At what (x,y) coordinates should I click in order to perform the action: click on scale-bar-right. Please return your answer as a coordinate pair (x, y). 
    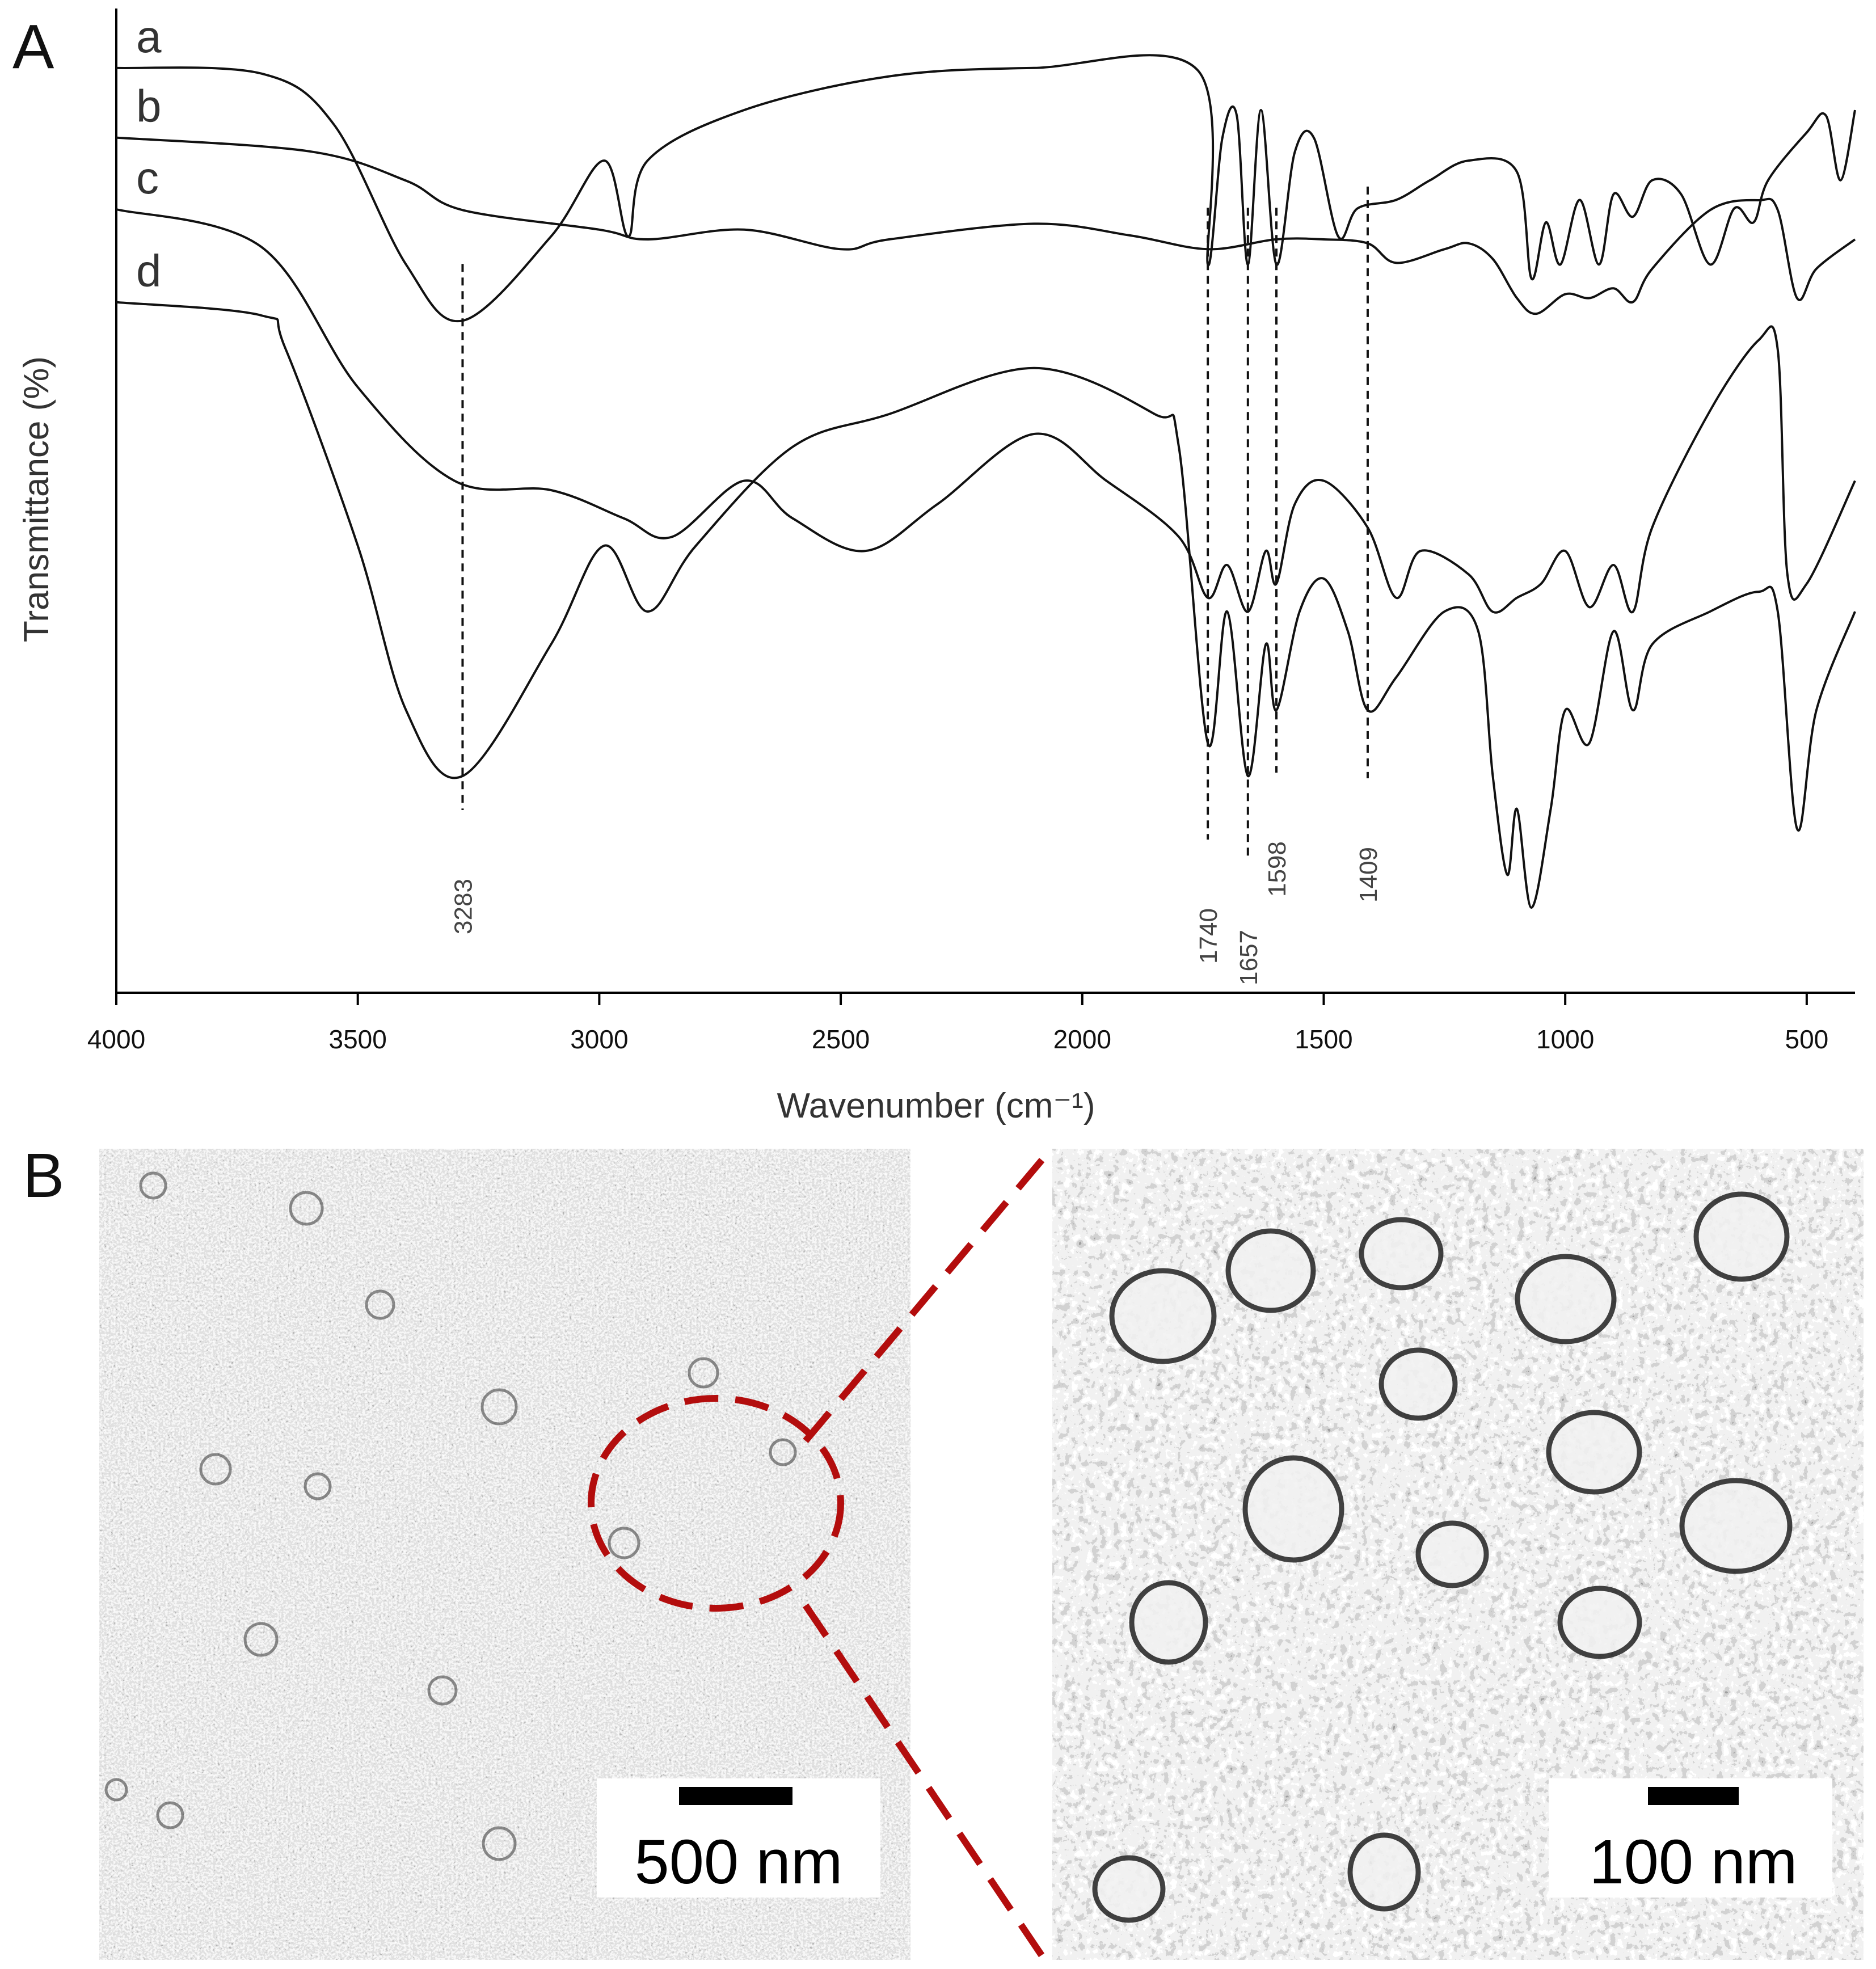
    Looking at the image, I should click on (1694, 1796).